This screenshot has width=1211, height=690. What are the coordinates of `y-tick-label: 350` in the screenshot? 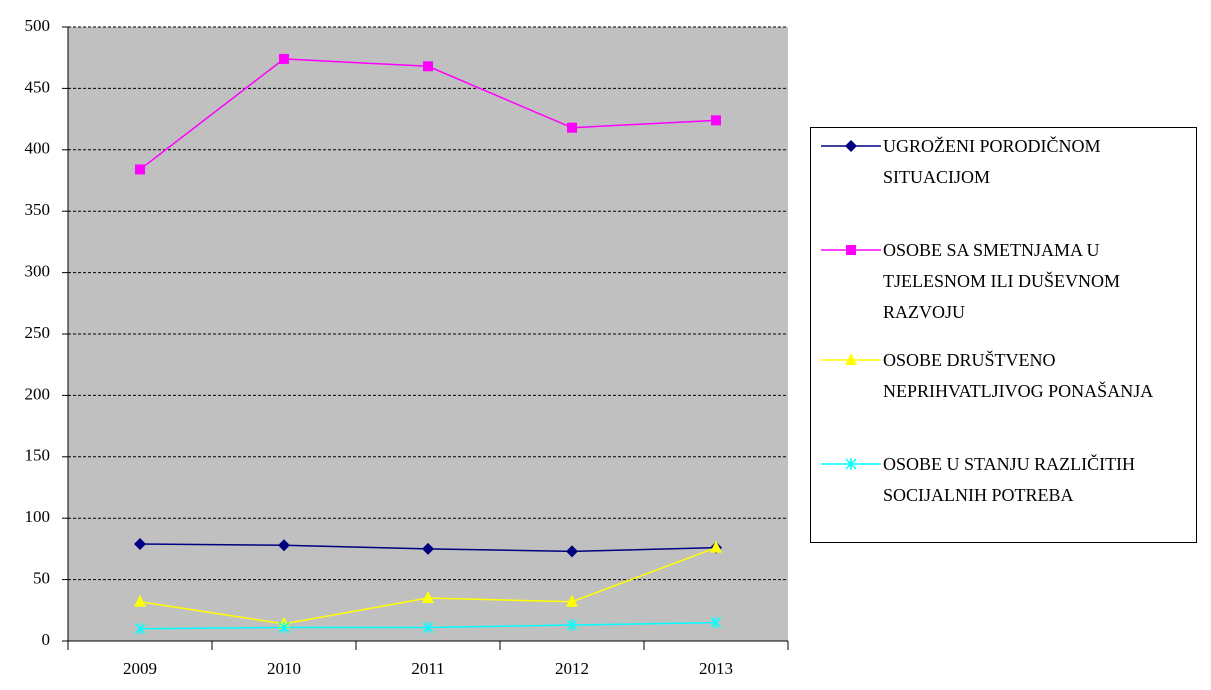 It's located at (38, 209).